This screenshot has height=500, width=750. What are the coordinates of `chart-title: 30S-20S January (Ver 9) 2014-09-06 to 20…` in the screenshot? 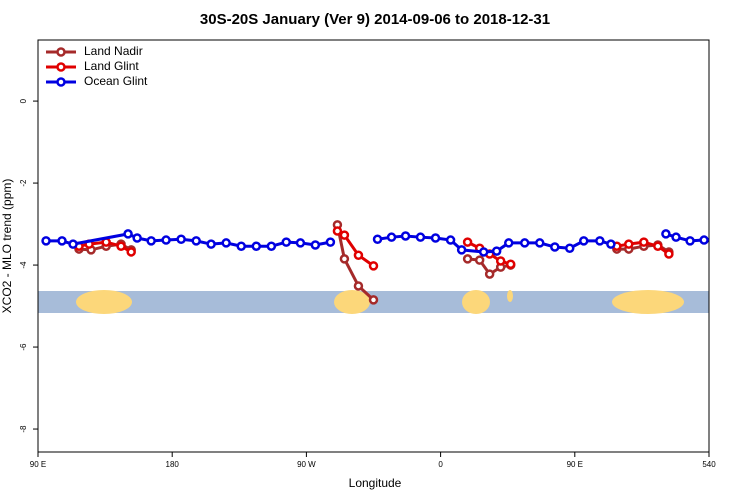 It's located at (375, 19).